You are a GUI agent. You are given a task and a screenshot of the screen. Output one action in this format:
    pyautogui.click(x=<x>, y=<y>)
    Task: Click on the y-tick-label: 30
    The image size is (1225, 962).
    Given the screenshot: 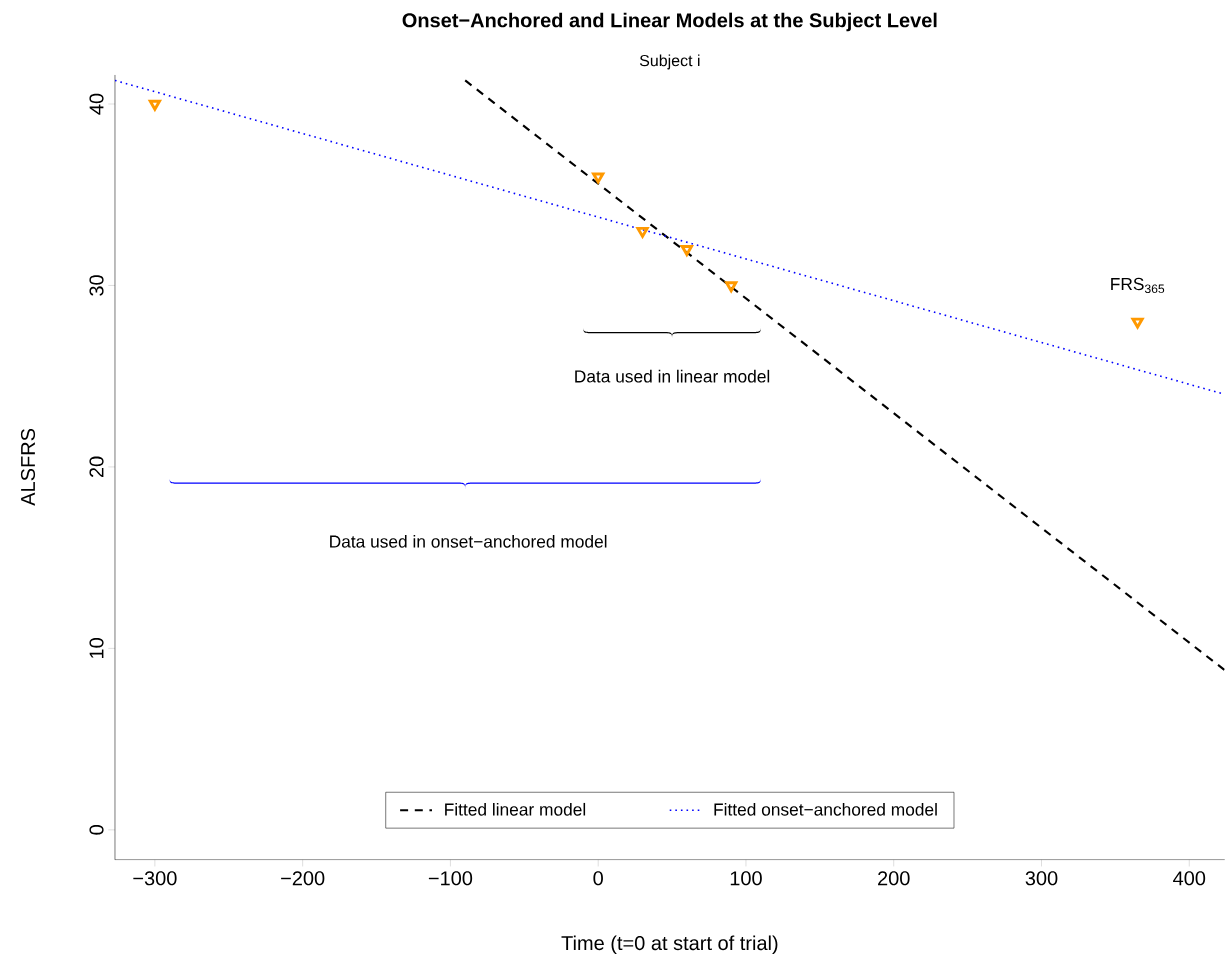 What is the action you would take?
    pyautogui.click(x=96, y=285)
    